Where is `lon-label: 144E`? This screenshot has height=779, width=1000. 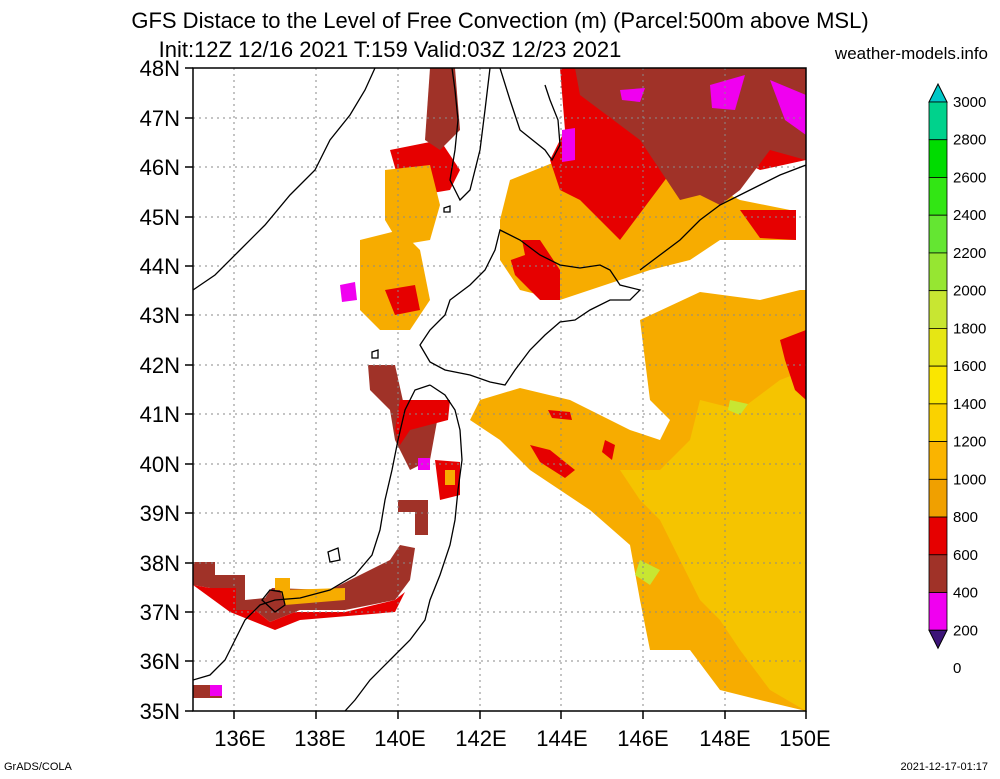
lon-label: 144E is located at coordinates (561, 738).